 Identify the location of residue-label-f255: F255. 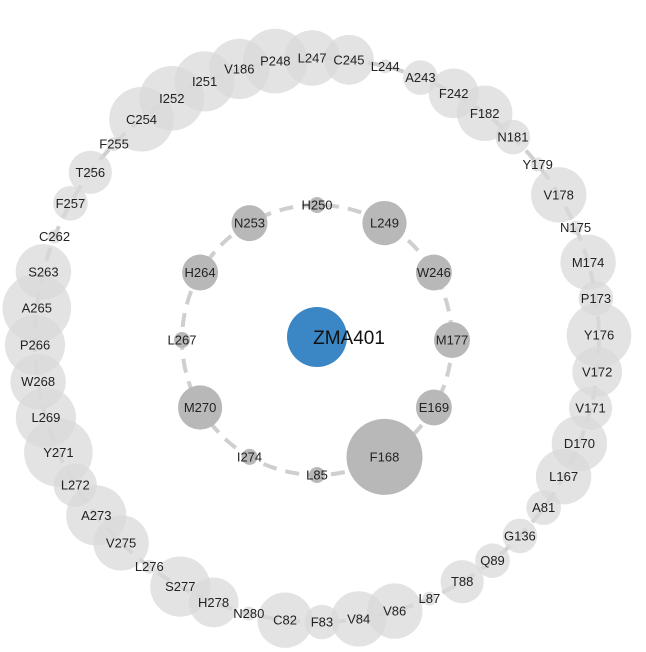
(114, 144).